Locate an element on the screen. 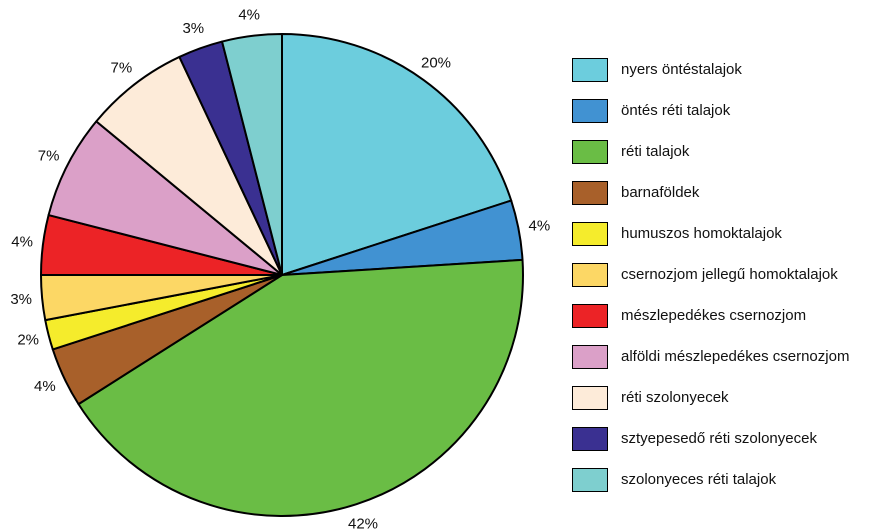  legend-label: barnaföldek is located at coordinates (660, 193).